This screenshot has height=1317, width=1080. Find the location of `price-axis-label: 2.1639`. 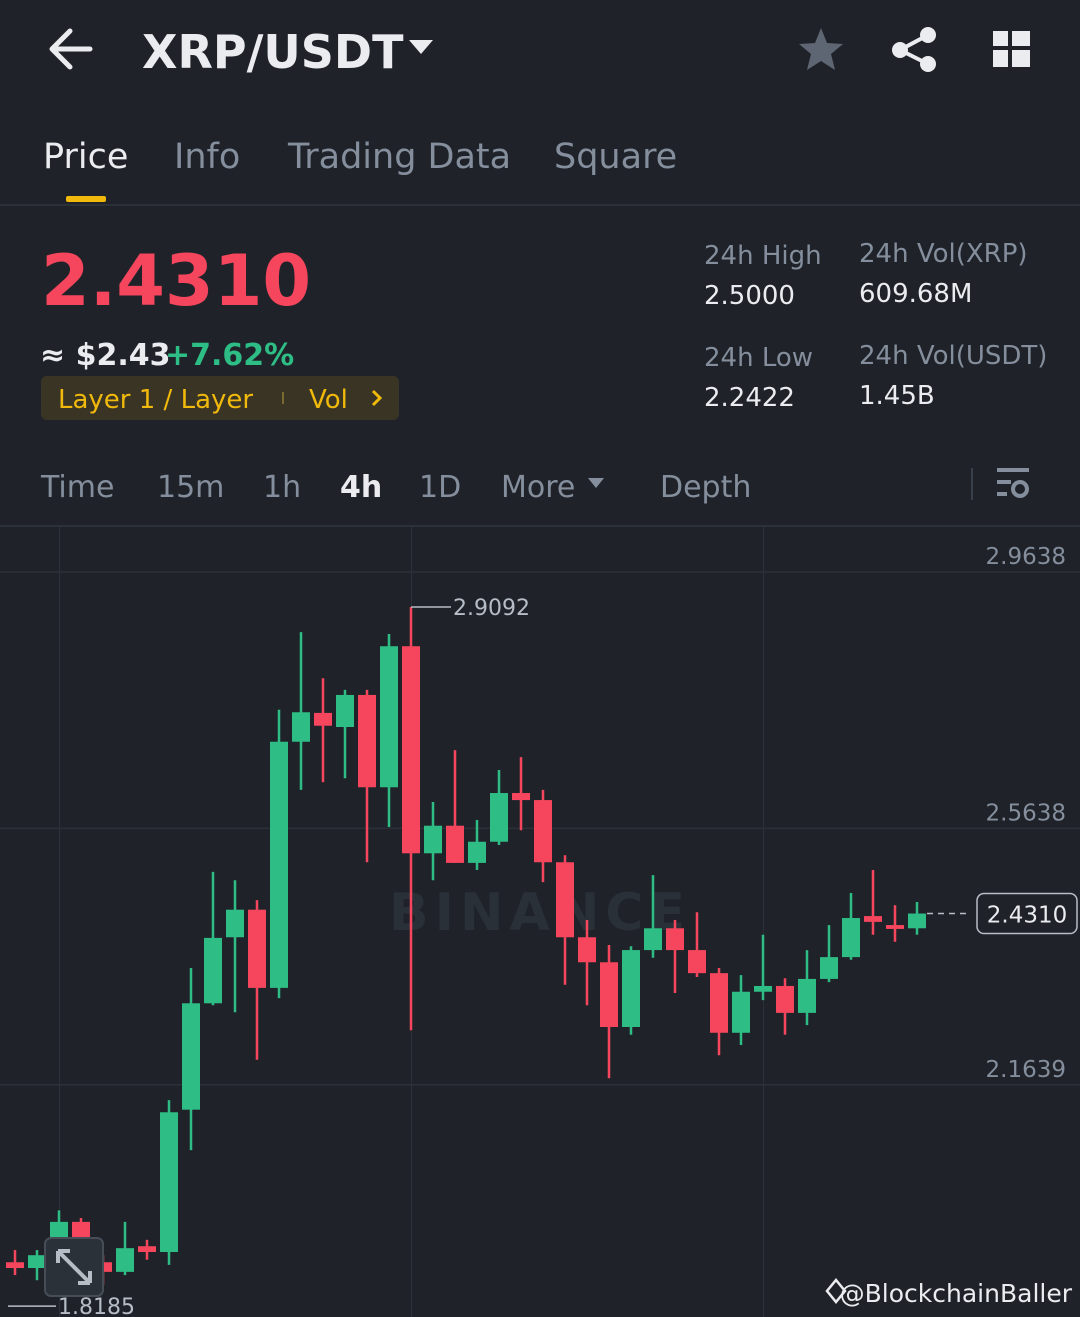

price-axis-label: 2.1639 is located at coordinates (1026, 1070).